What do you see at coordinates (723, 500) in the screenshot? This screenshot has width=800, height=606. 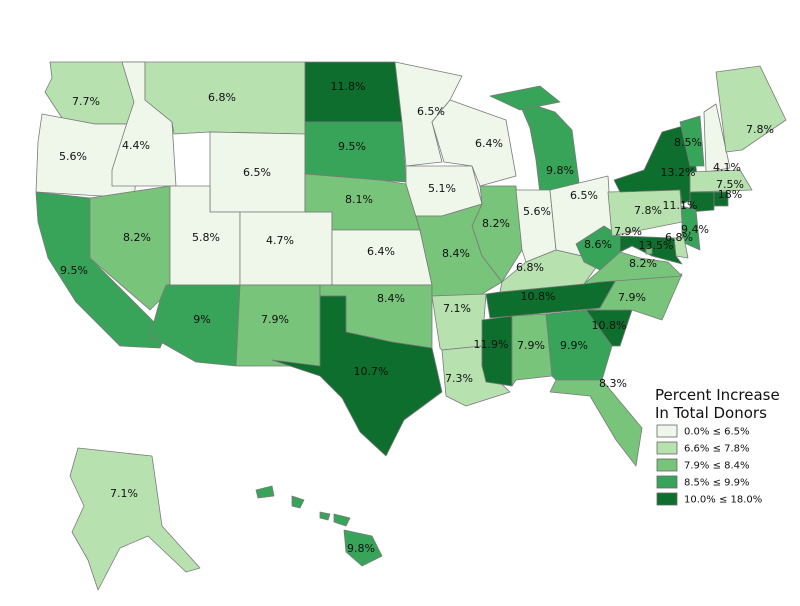 I see `legend-label: 10.0% ≤ 18.0%` at bounding box center [723, 500].